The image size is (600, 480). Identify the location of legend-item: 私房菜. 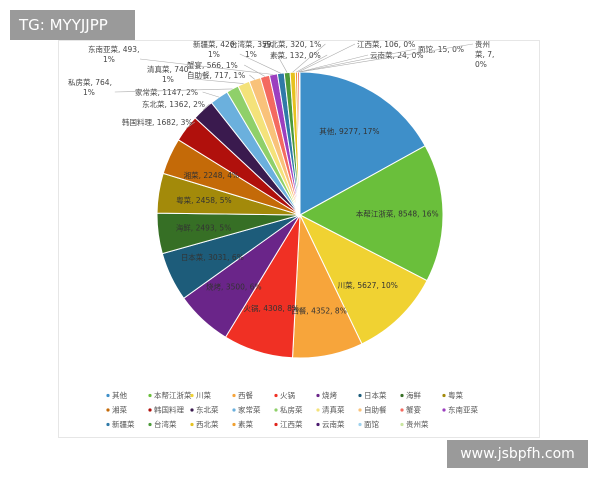
(288, 410).